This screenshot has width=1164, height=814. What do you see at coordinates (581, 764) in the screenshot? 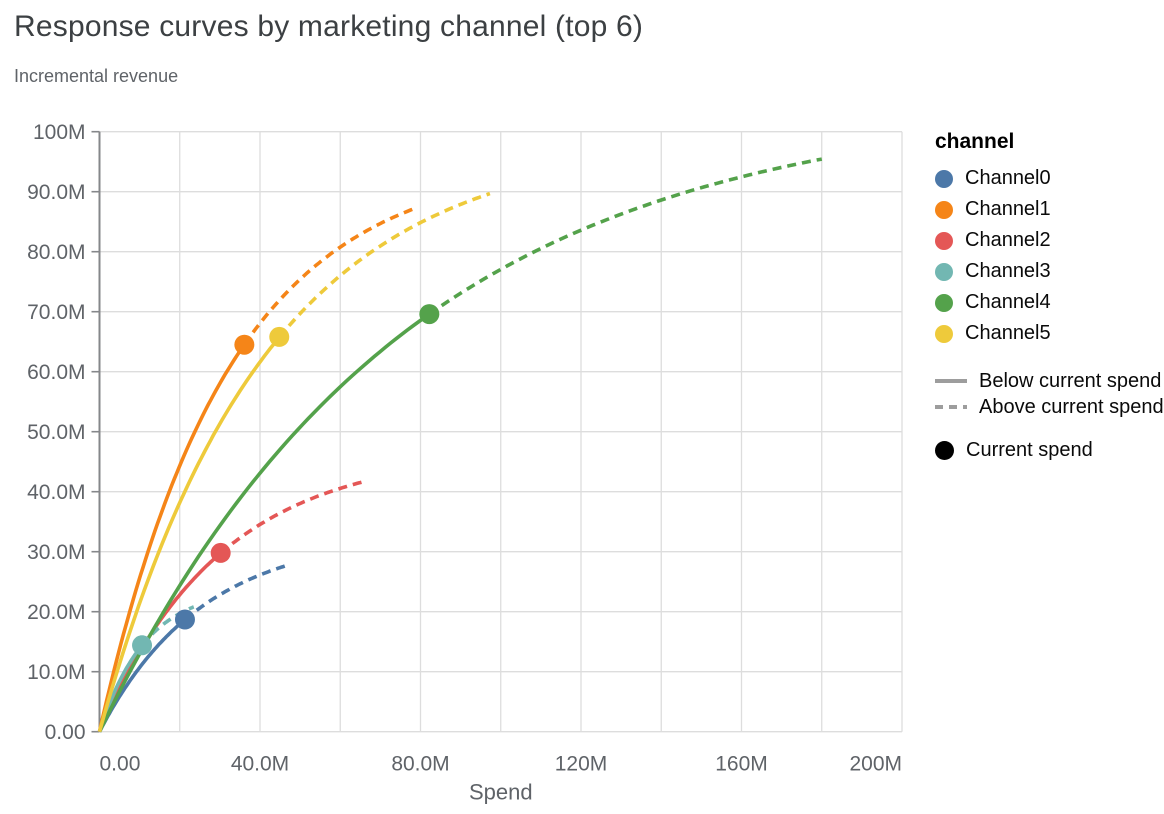
I see `x-tick-label: 120M` at bounding box center [581, 764].